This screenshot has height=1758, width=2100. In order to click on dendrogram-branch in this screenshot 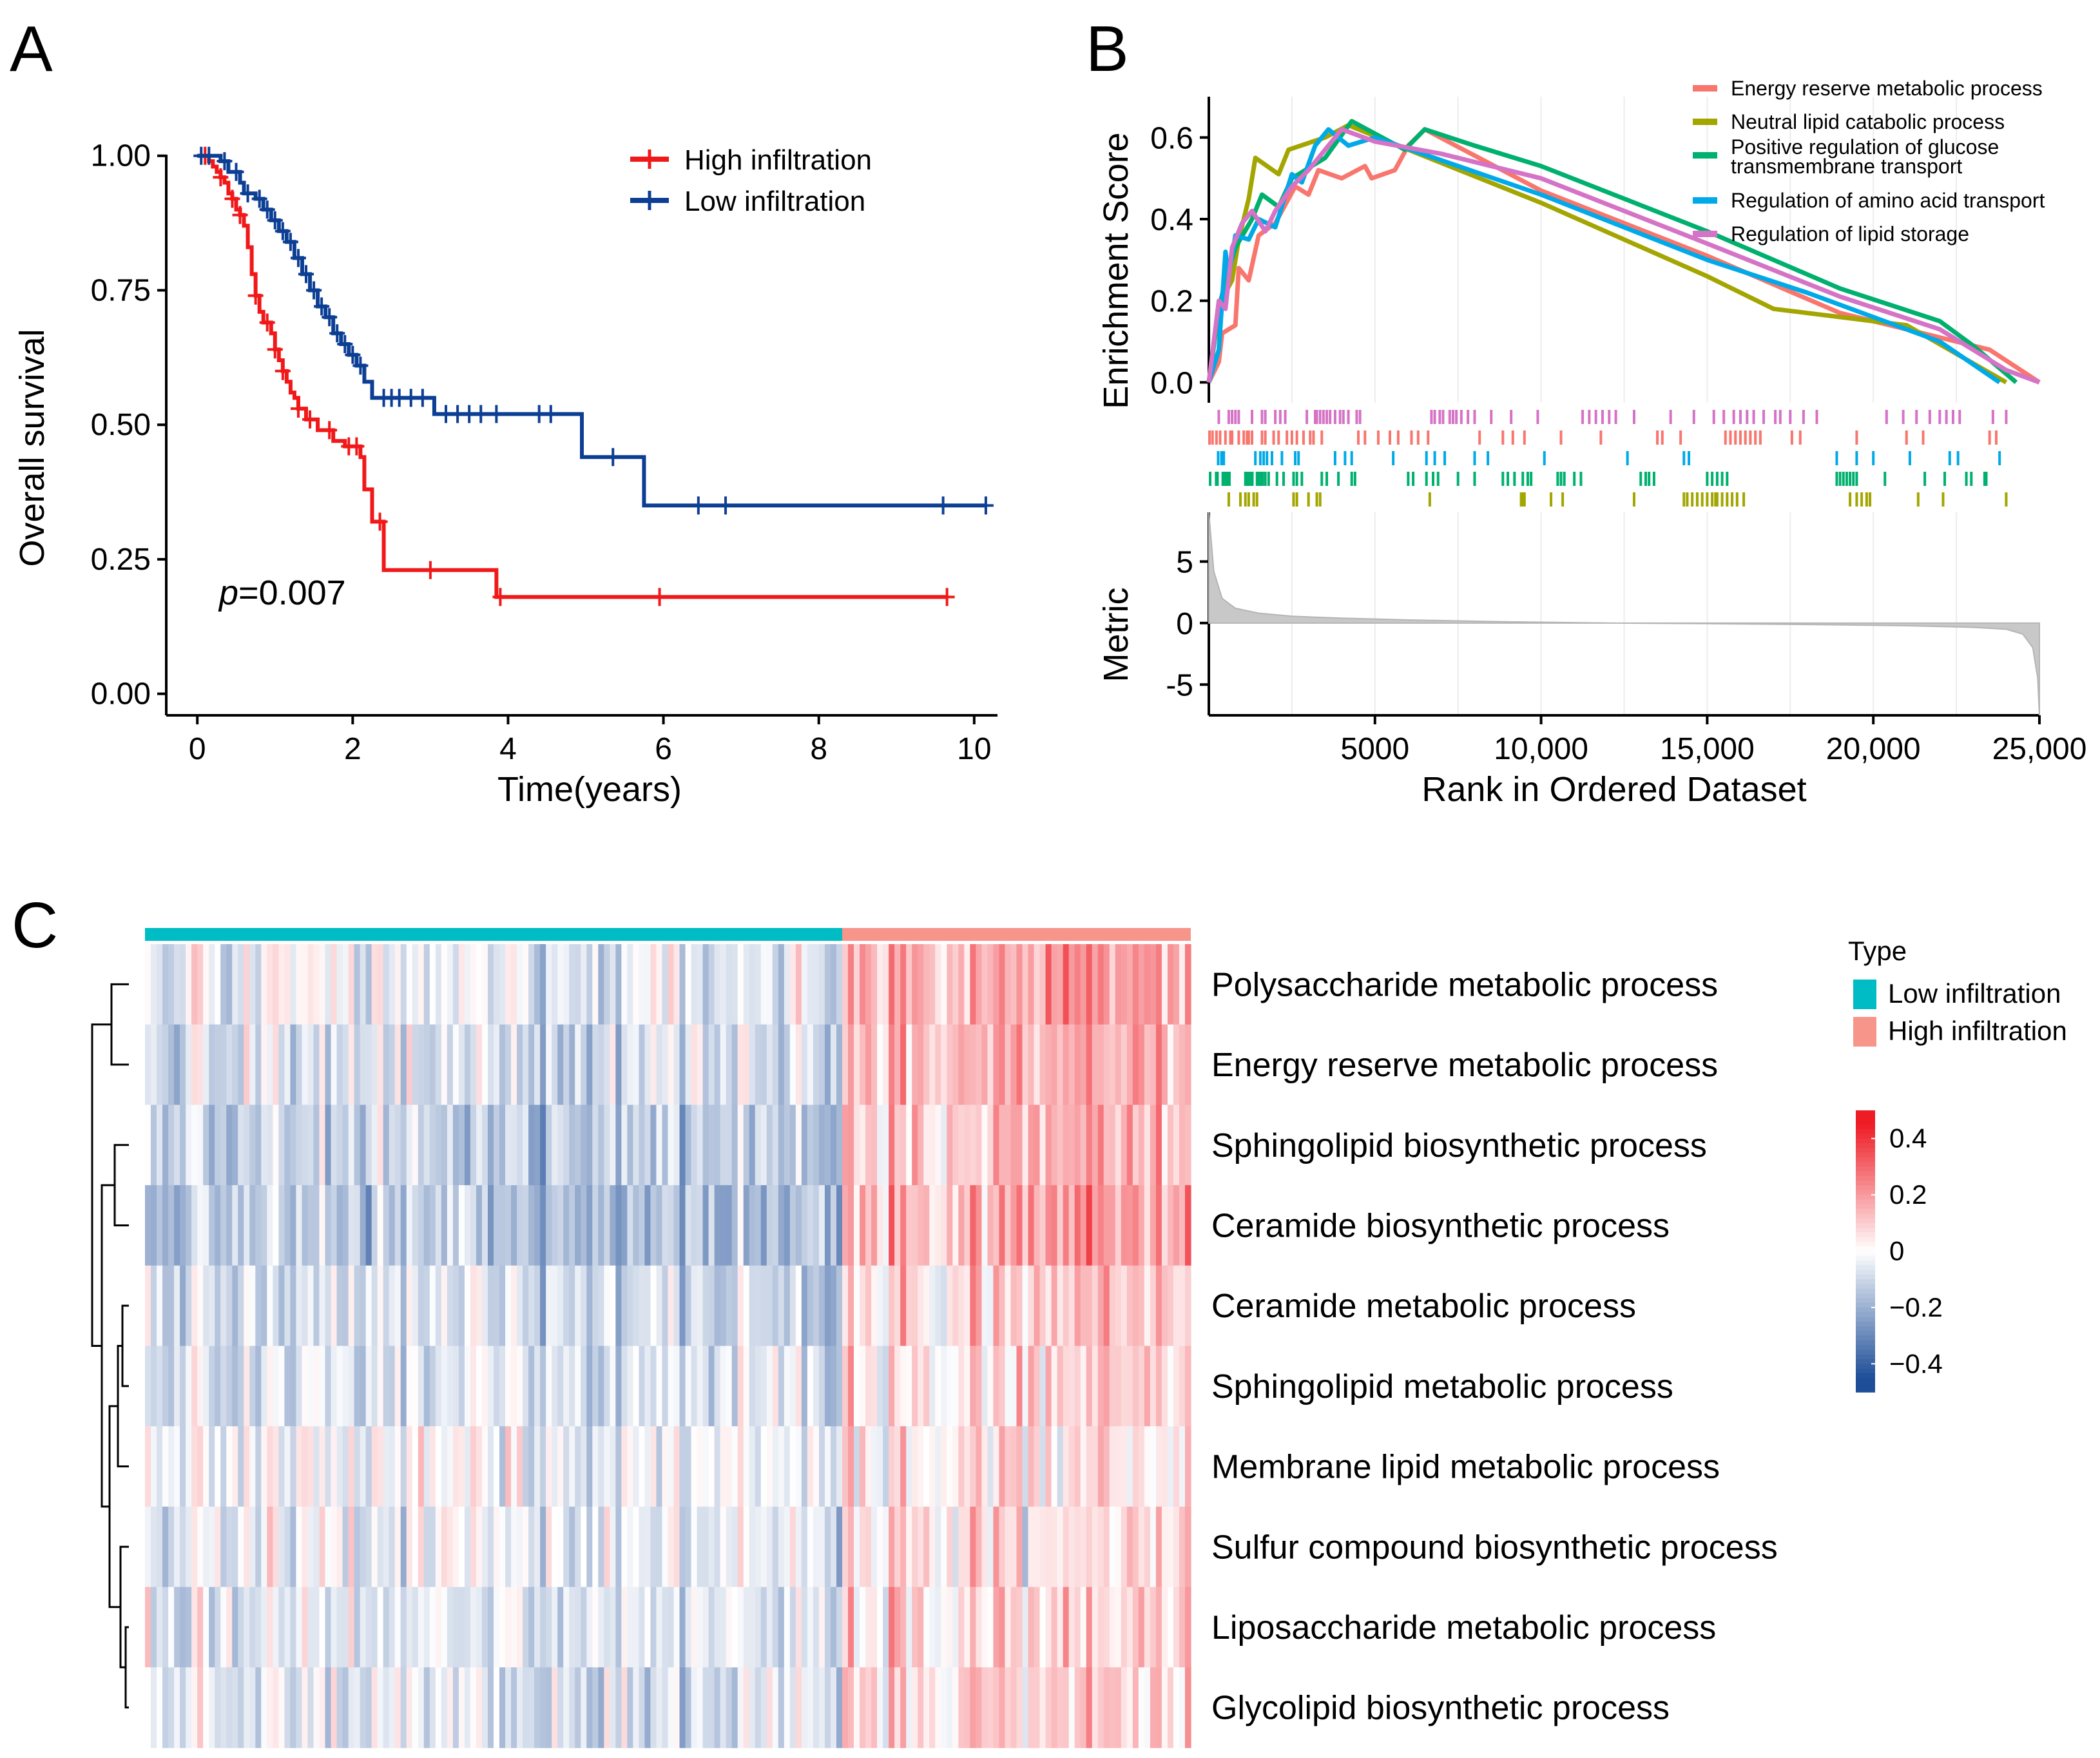, I will do `click(121, 1185)`.